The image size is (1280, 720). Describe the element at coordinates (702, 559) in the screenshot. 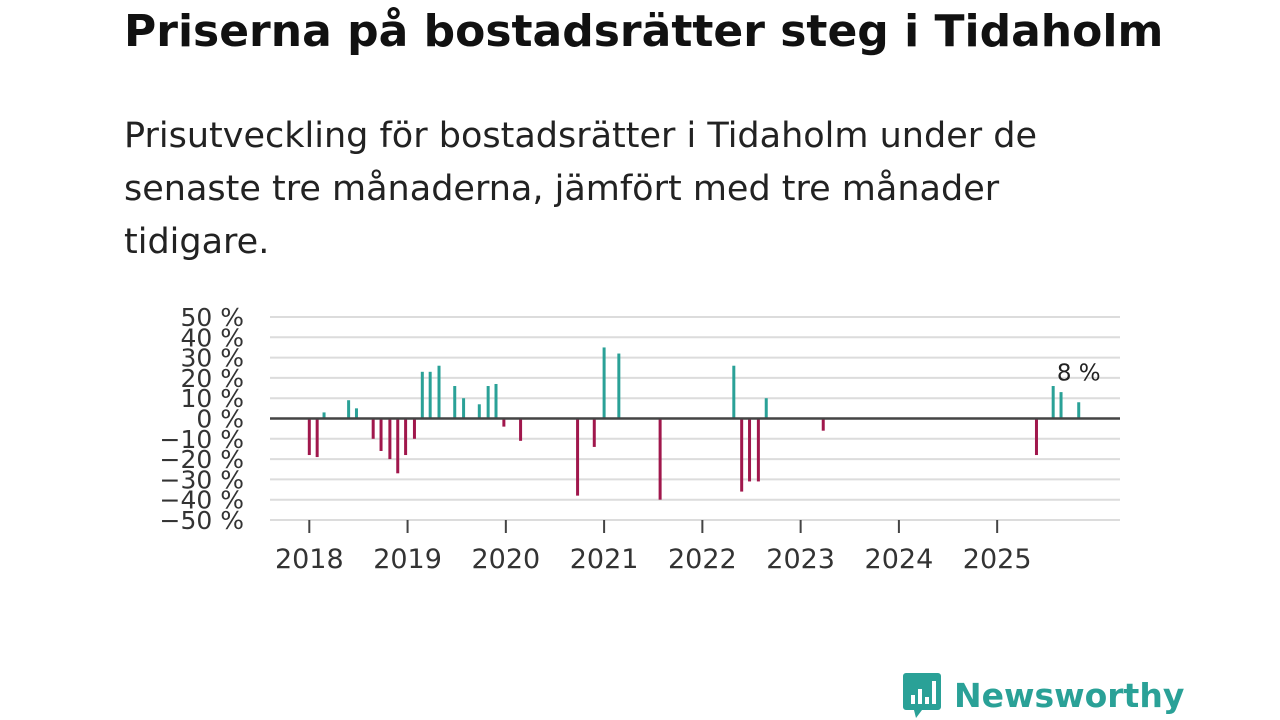

I see `x-tick-label: 2022` at that location.